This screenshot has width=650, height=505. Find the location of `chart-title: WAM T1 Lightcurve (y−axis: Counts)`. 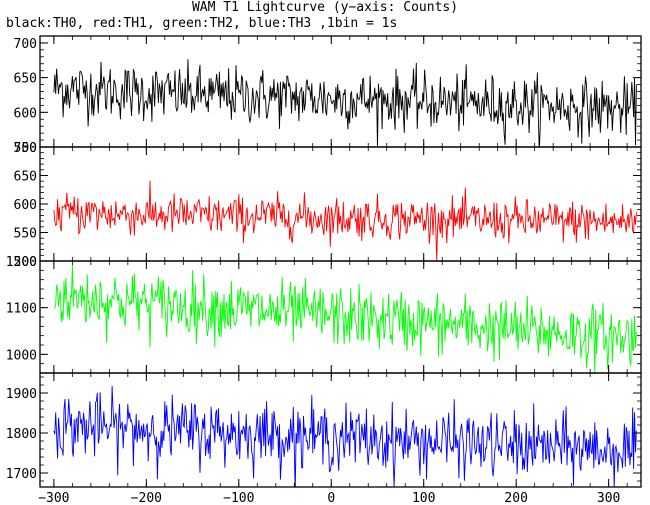

chart-title: WAM T1 Lightcurve (y−axis: Counts) is located at coordinates (325, 7).